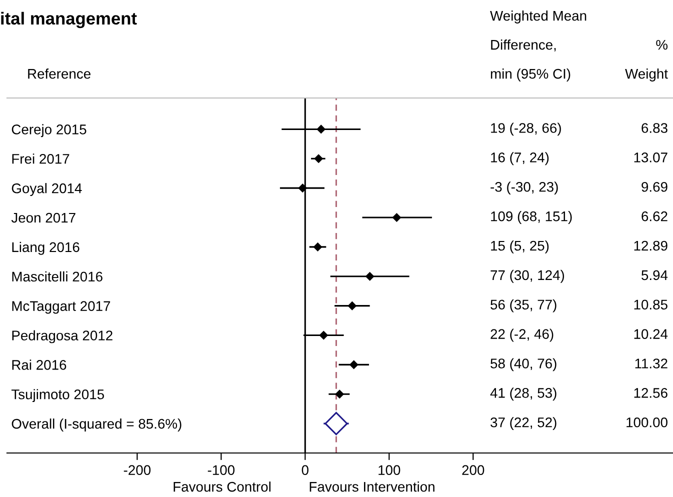  What do you see at coordinates (61, 307) in the screenshot?
I see `y-tick-label: McTaggart 2017` at bounding box center [61, 307].